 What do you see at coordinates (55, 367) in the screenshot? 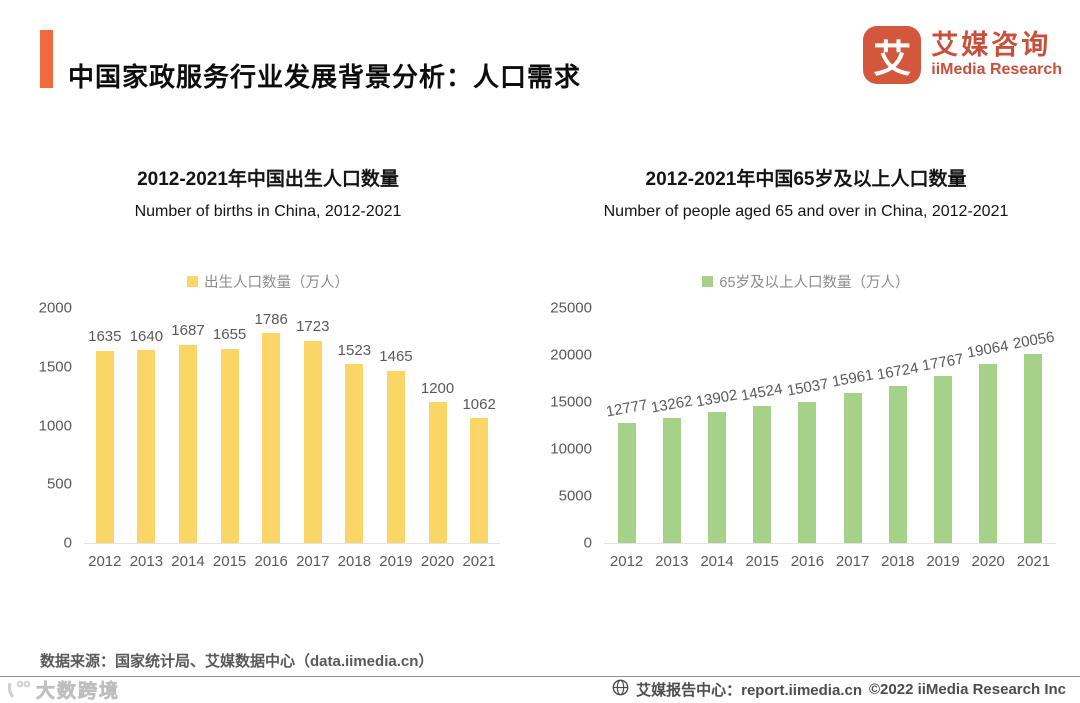
I see `y-axis-tick: 1500` at bounding box center [55, 367].